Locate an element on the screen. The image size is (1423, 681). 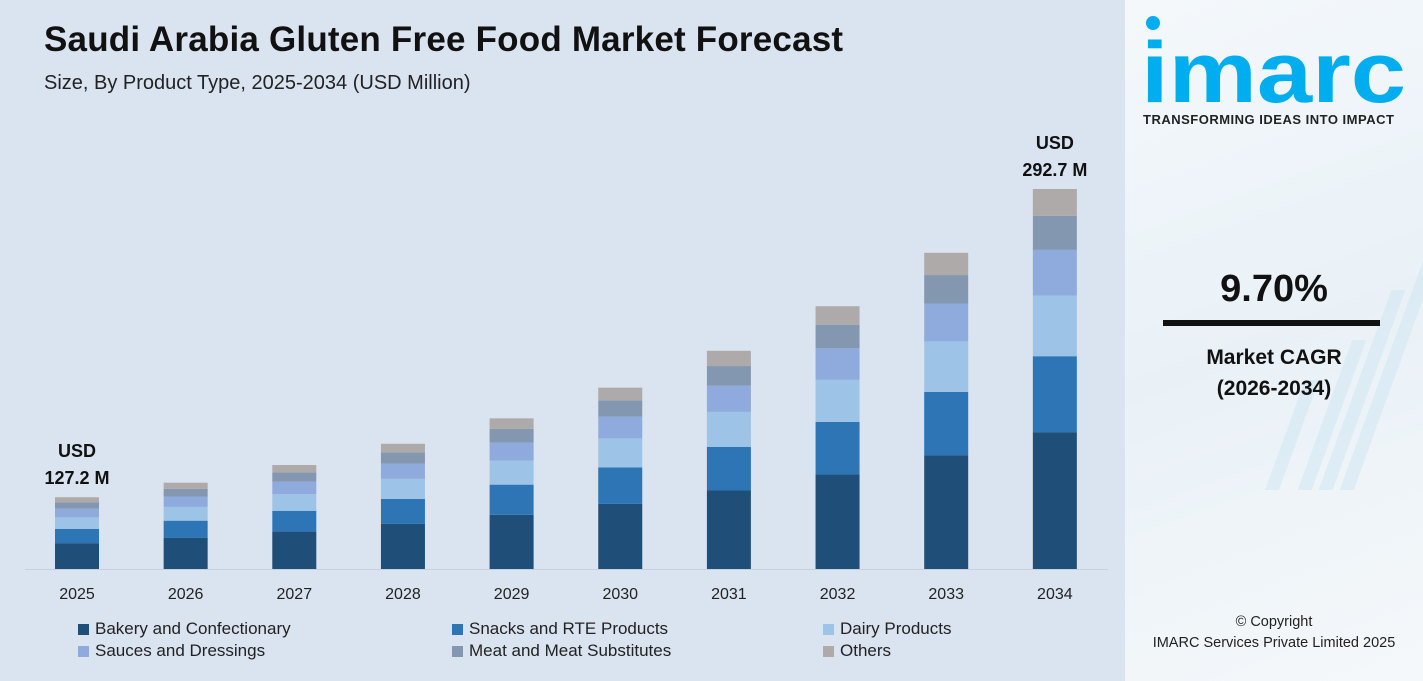
x-tick-label: 2034 is located at coordinates (1055, 594).